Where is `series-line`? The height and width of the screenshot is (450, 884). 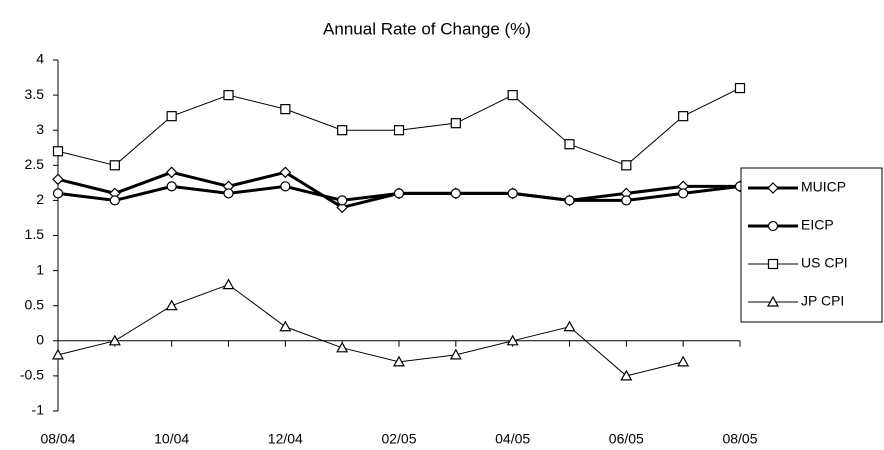 series-line is located at coordinates (370, 330).